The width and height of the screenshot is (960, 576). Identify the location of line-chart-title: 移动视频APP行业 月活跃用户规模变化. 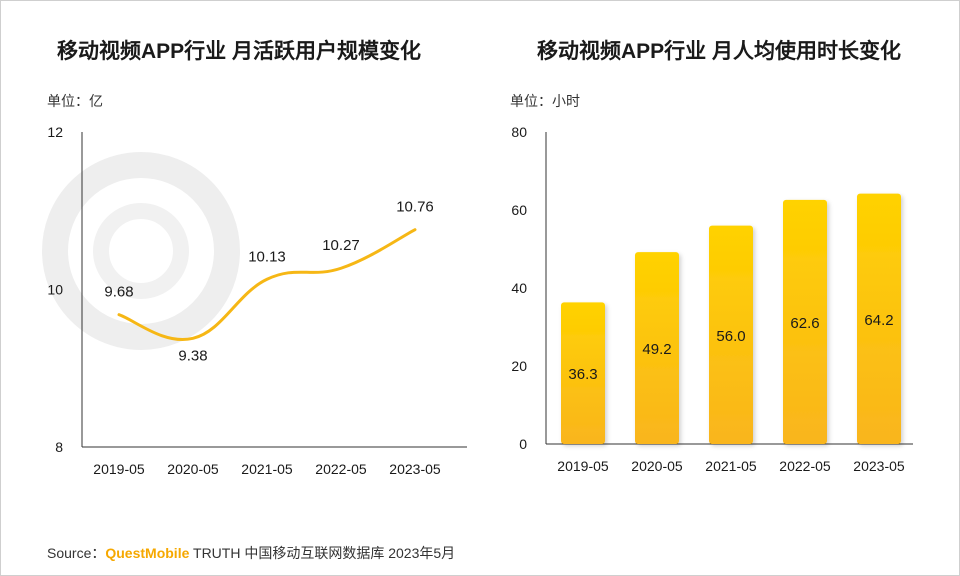
(239, 51).